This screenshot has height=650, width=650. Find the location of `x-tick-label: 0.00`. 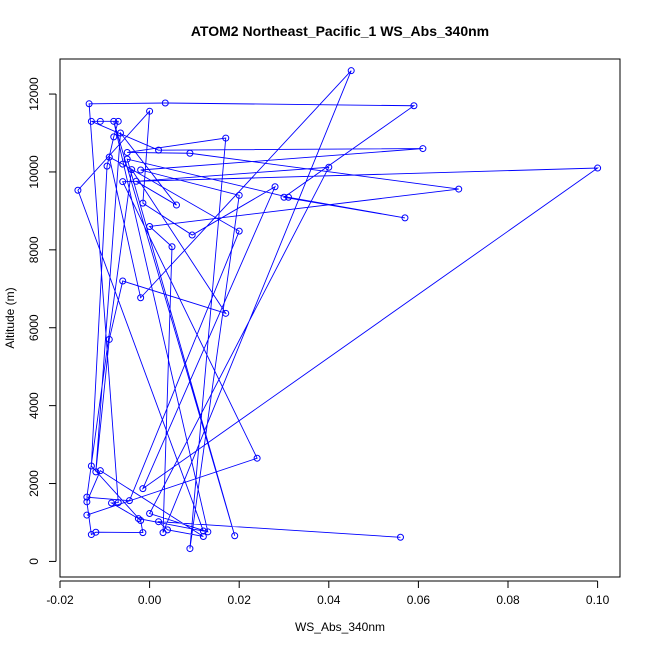

x-tick-label: 0.00 is located at coordinates (150, 600).